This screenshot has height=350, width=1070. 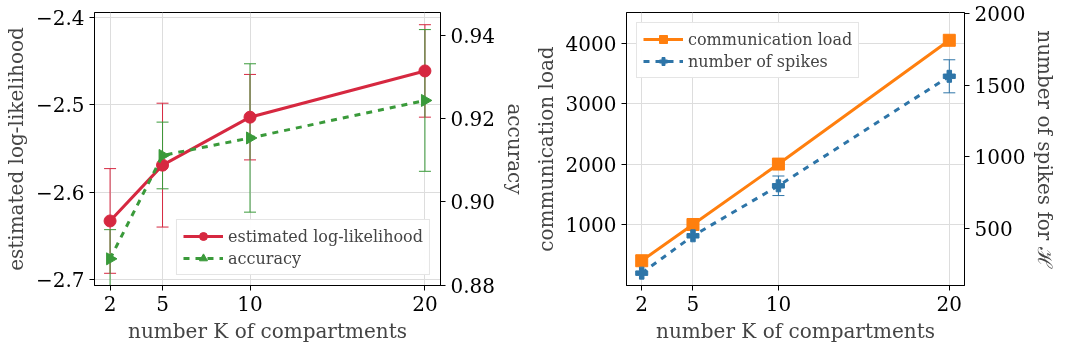 What do you see at coordinates (473, 118) in the screenshot?
I see `y2-tick-label: 0.92` at bounding box center [473, 118].